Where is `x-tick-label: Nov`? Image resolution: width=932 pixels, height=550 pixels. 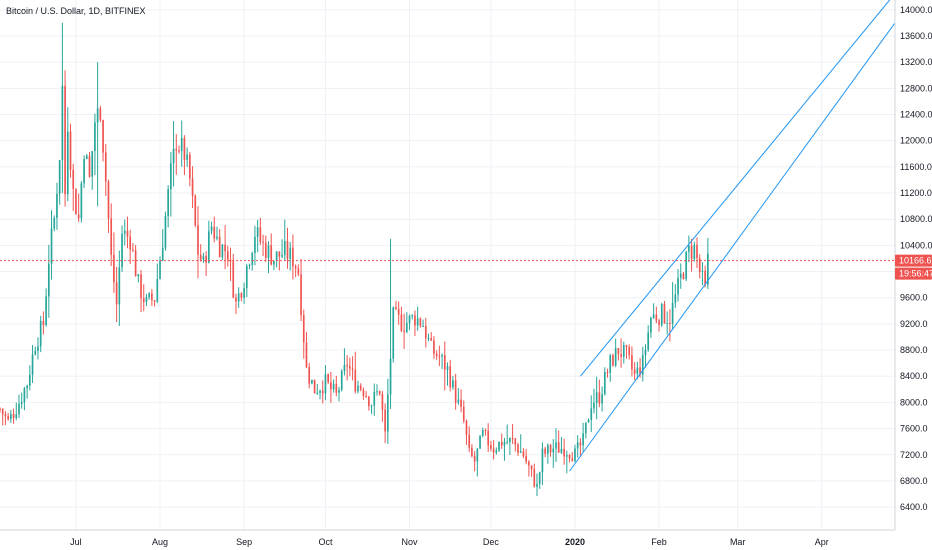
x-tick-label: Nov is located at coordinates (410, 542).